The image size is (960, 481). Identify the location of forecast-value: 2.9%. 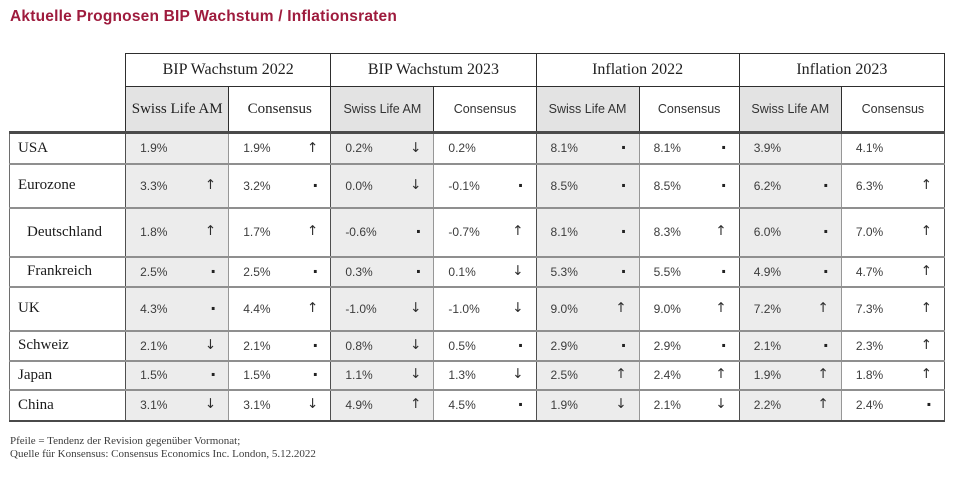
(667, 345).